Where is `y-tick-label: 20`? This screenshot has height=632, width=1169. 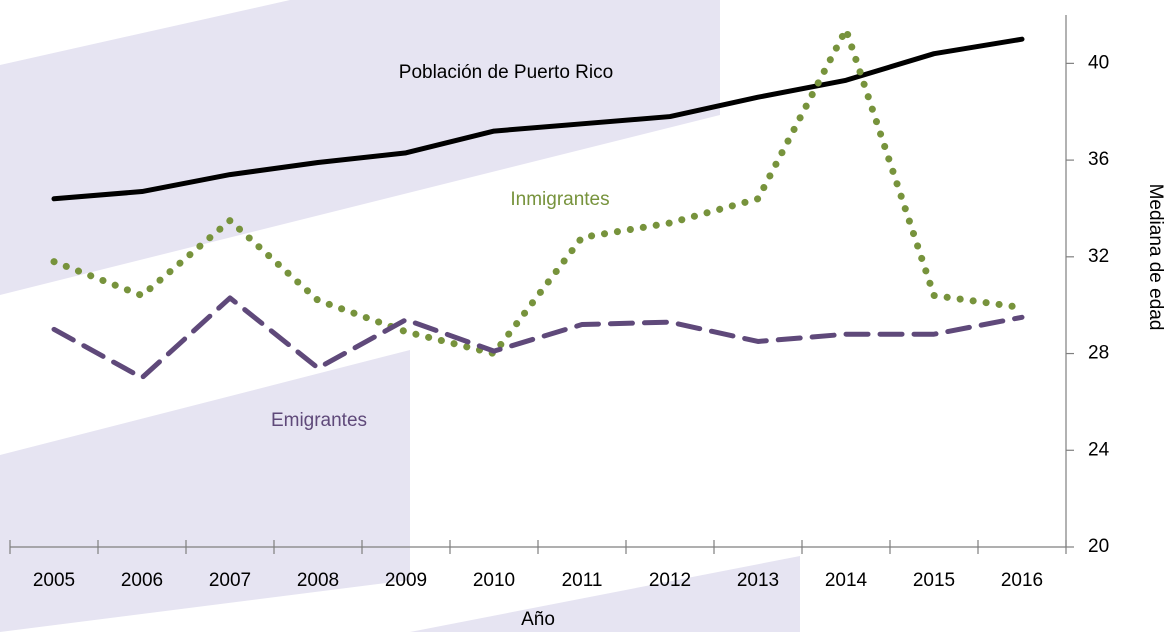 y-tick-label: 20 is located at coordinates (1098, 546).